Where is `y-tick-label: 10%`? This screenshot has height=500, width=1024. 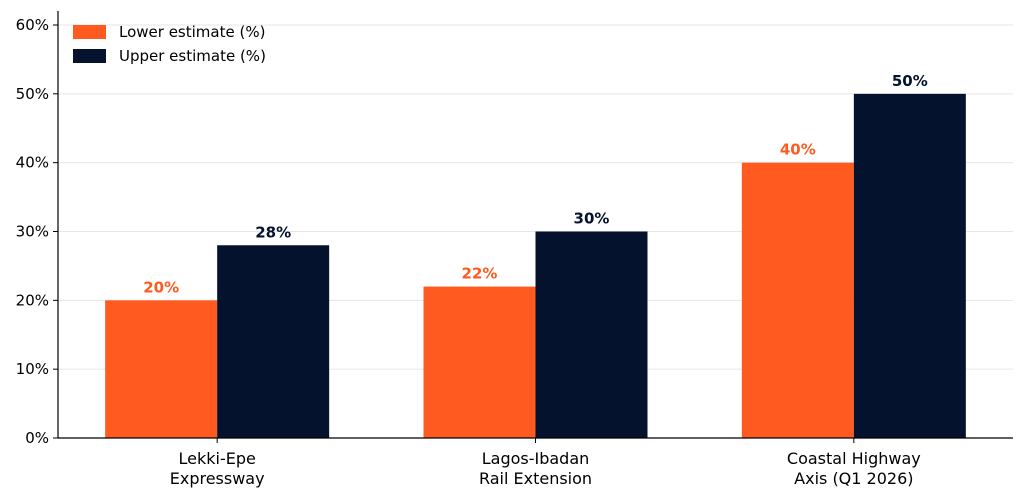 y-tick-label: 10% is located at coordinates (32, 369).